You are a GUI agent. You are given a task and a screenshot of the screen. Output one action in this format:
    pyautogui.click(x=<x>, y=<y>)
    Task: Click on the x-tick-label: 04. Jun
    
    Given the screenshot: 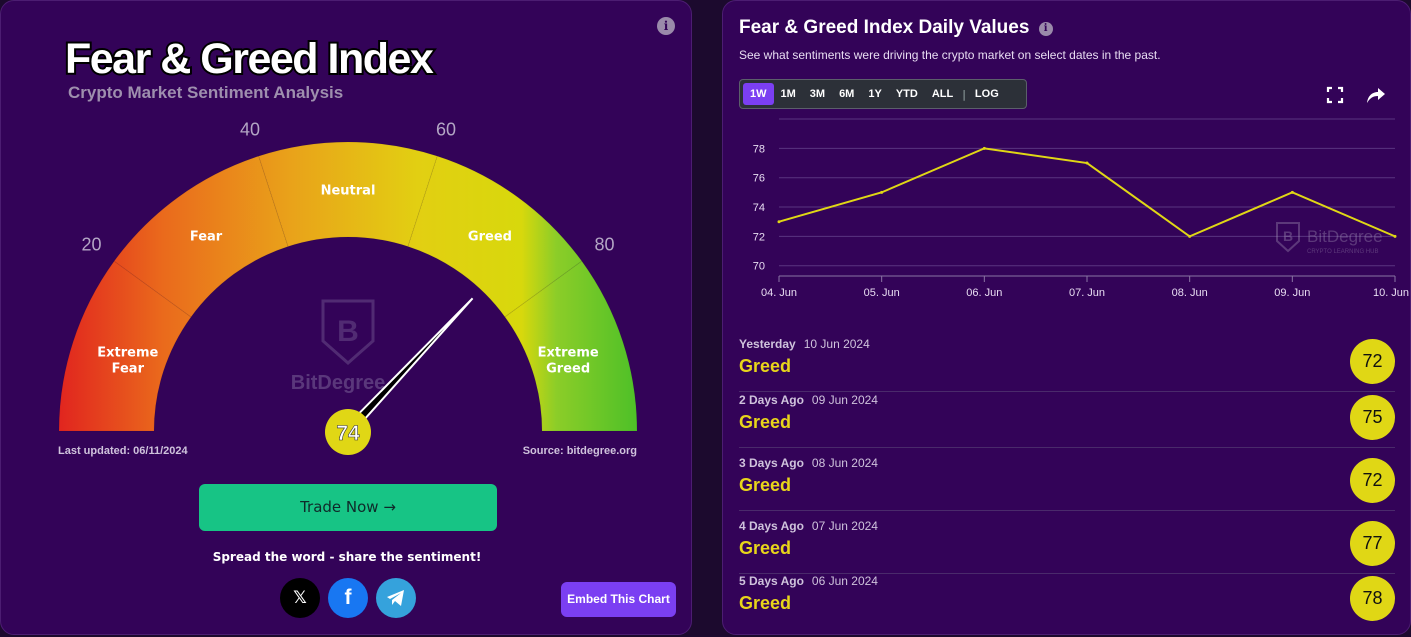 What is the action you would take?
    pyautogui.click(x=779, y=293)
    